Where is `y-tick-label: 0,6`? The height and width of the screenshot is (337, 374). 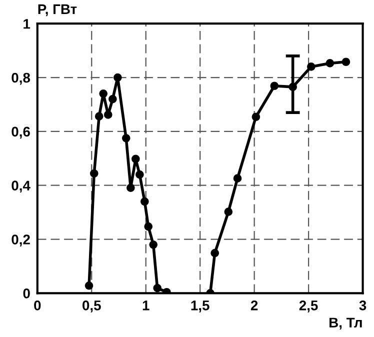
y-tick-label: 0,6 is located at coordinates (21, 132).